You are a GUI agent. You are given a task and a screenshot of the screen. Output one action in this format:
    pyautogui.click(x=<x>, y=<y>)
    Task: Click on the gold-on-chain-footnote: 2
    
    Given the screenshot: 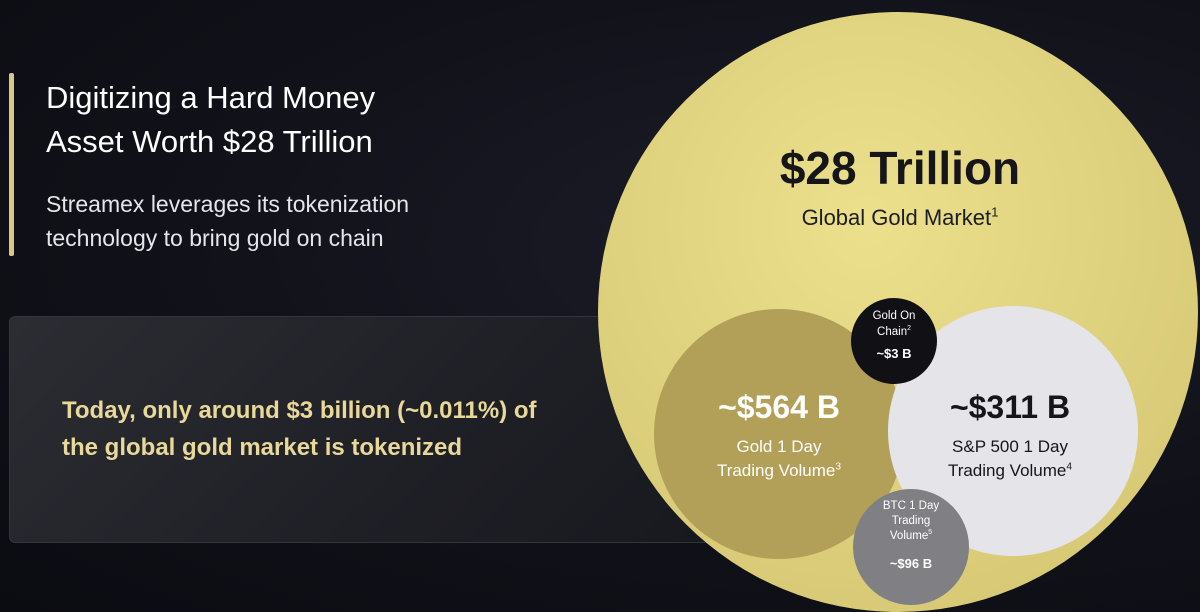 What is the action you would take?
    pyautogui.click(x=909, y=329)
    